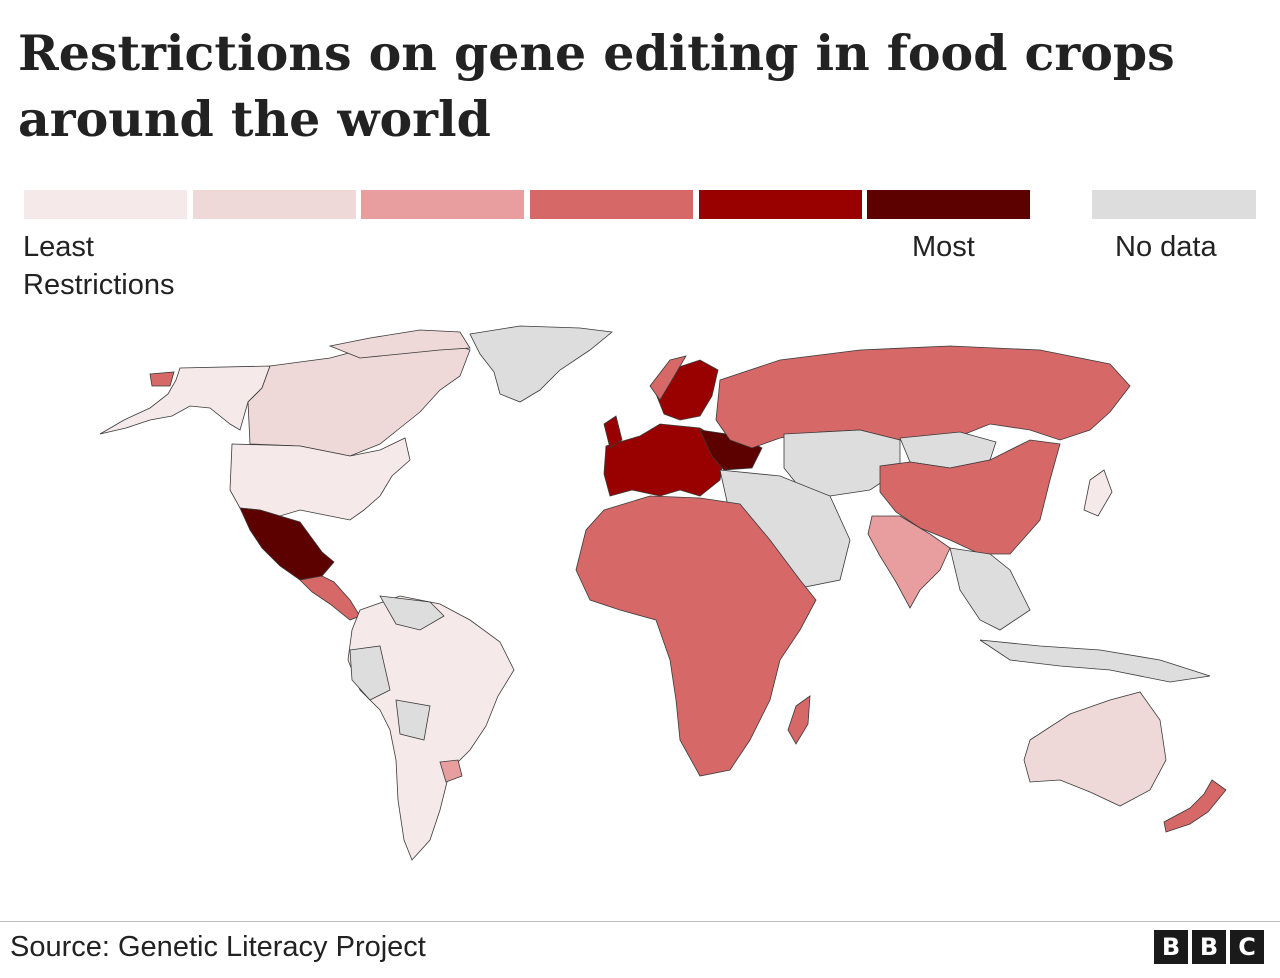 This screenshot has width=1280, height=978. I want to click on region-canada-islands, so click(399, 344).